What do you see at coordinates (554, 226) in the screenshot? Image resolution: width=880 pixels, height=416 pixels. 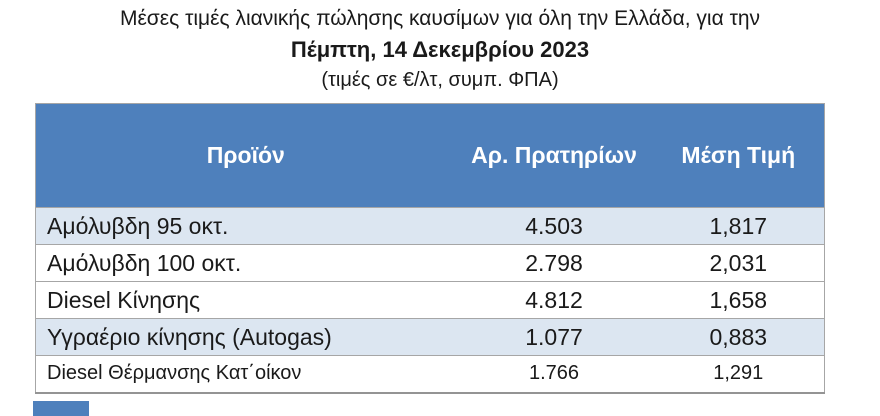 I see `stations-cell: 4.503` at bounding box center [554, 226].